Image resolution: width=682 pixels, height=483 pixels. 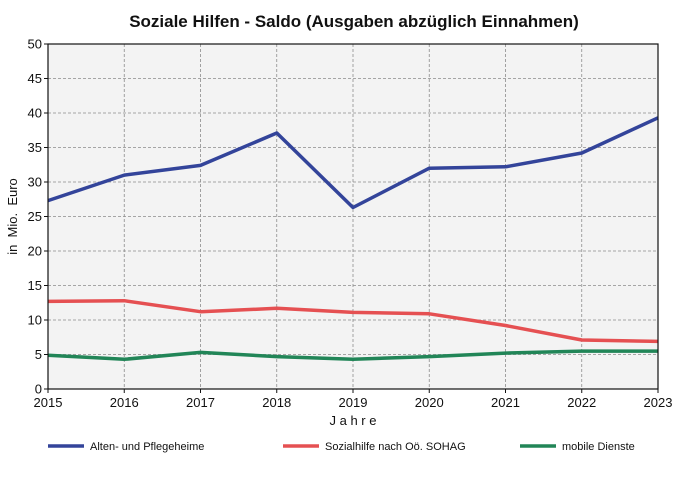 What do you see at coordinates (353, 420) in the screenshot?
I see `x-axis-label: J a h r e` at bounding box center [353, 420].